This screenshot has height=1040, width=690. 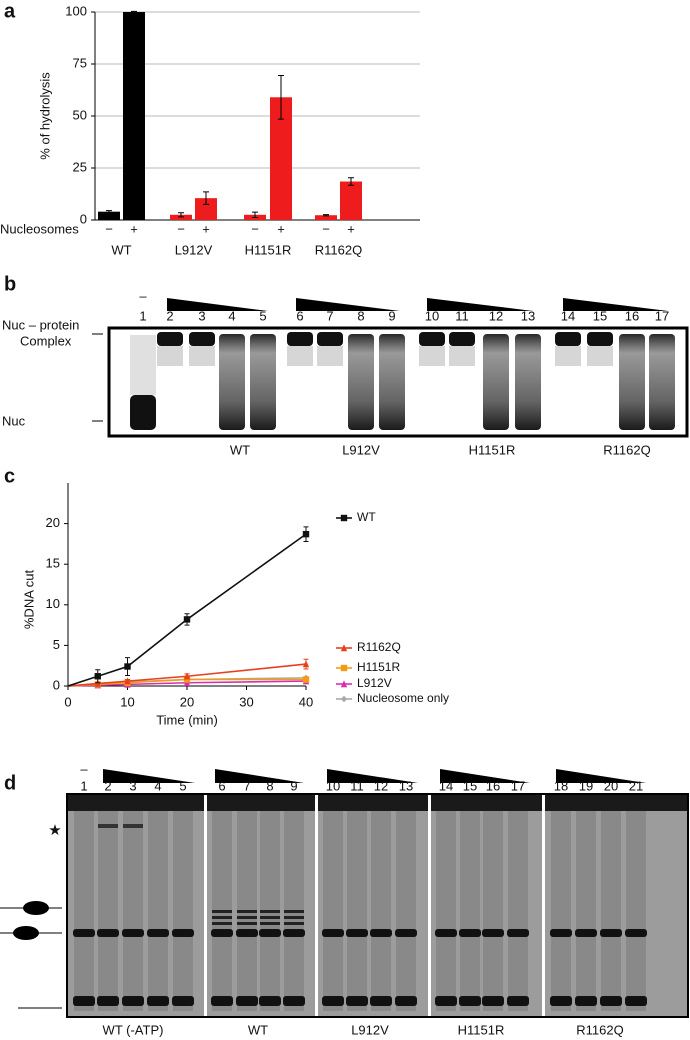 I want to click on y-tick-label: 75, so click(x=80, y=62).